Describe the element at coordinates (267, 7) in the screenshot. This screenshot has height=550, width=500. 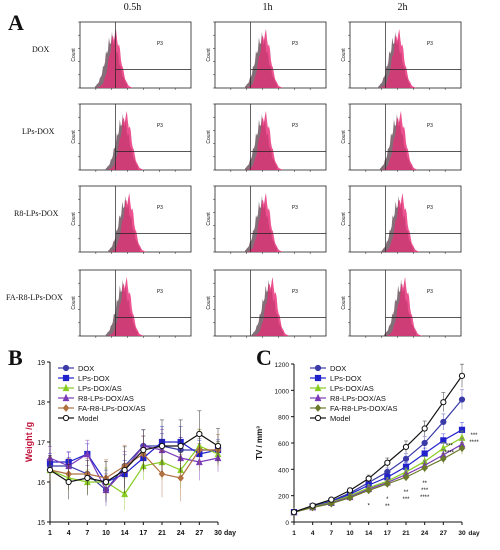
I see `column-header: 1h` at that location.